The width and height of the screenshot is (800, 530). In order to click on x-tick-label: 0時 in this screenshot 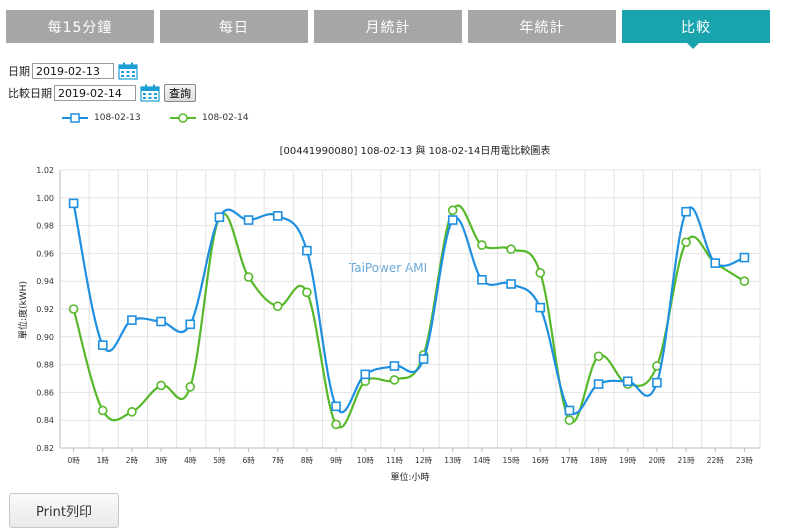, I will do `click(73, 460)`.